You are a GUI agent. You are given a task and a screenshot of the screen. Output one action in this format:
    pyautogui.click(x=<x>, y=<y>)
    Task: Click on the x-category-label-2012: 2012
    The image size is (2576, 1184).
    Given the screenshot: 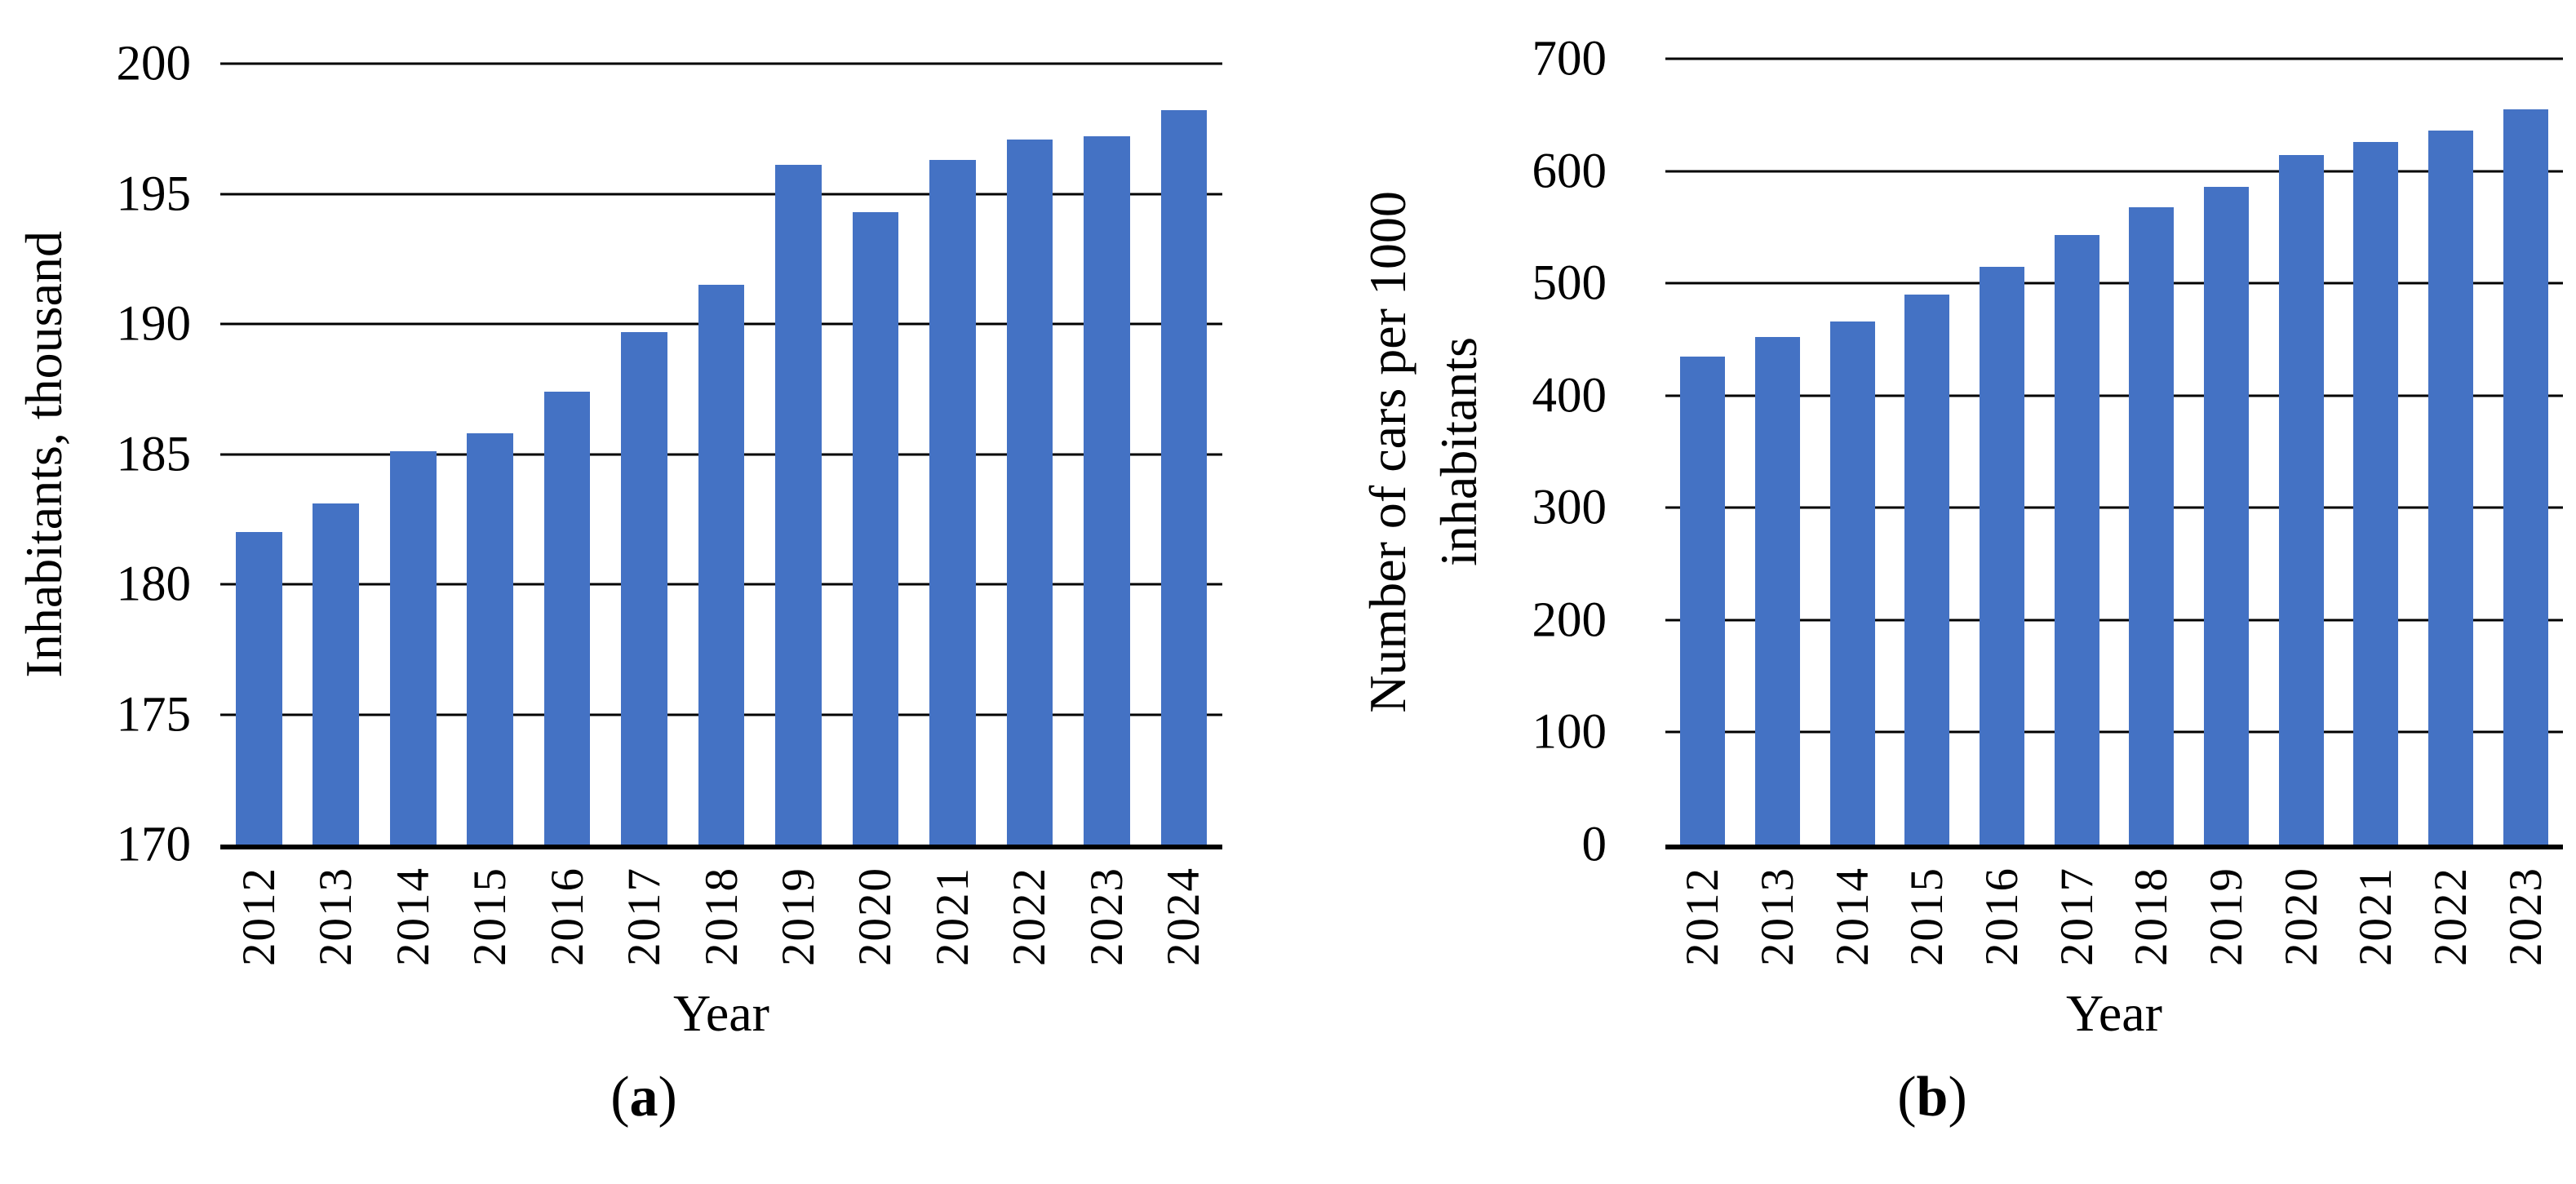 What is the action you would take?
    pyautogui.click(x=259, y=916)
    